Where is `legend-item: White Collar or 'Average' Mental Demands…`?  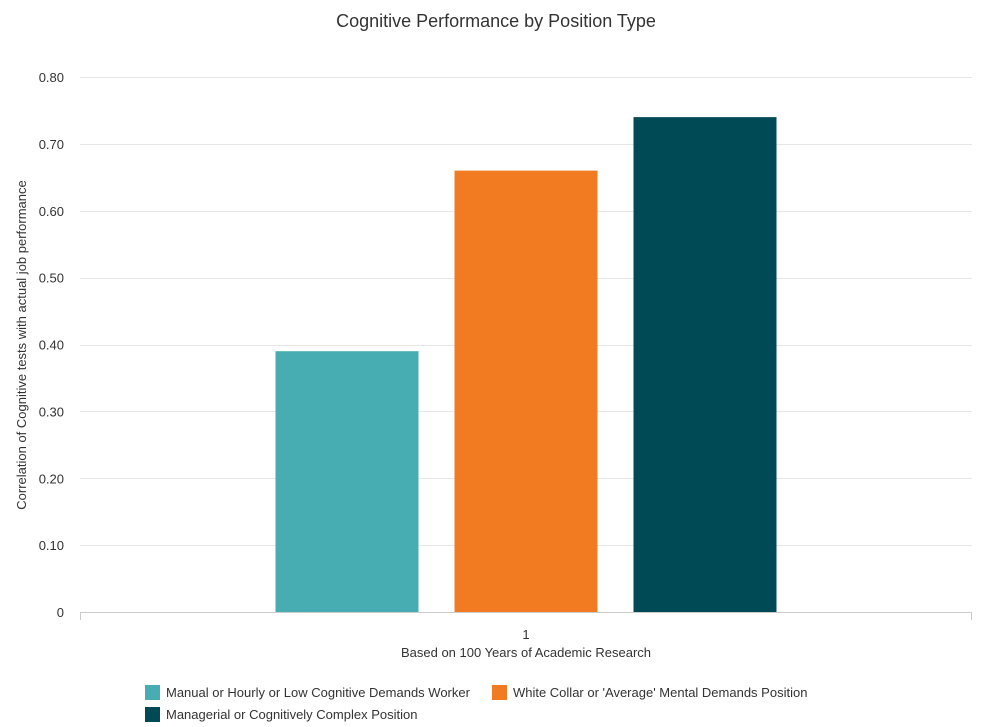 legend-item: White Collar or 'Average' Mental Demands… is located at coordinates (649, 692).